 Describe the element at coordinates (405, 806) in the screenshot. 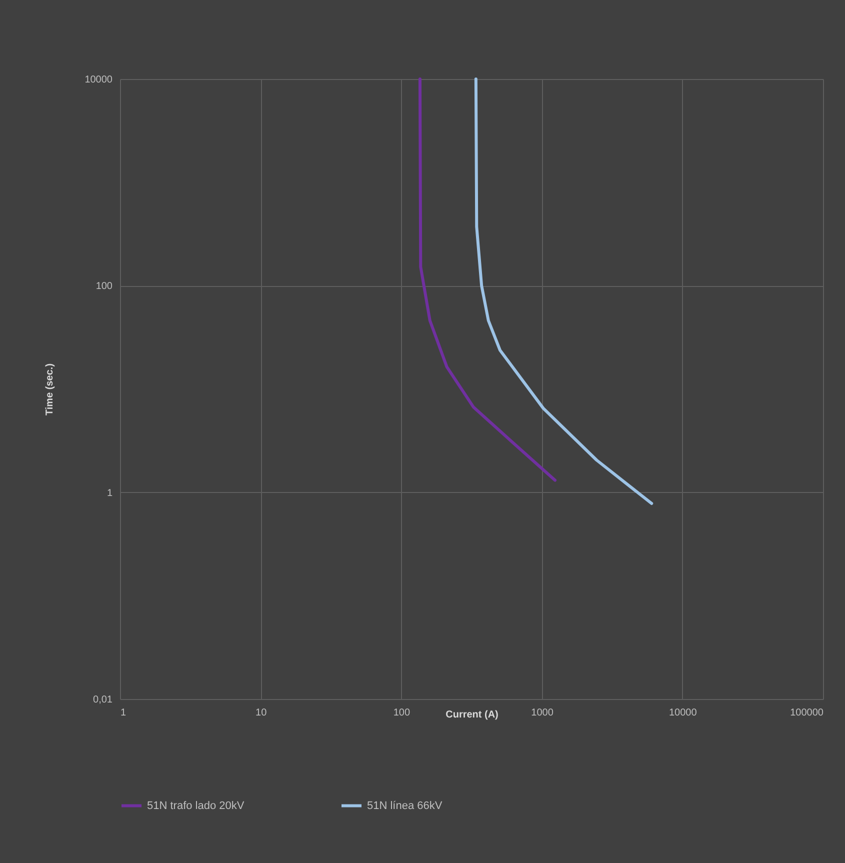

I see `legend-label: 51N línea 66kV` at that location.